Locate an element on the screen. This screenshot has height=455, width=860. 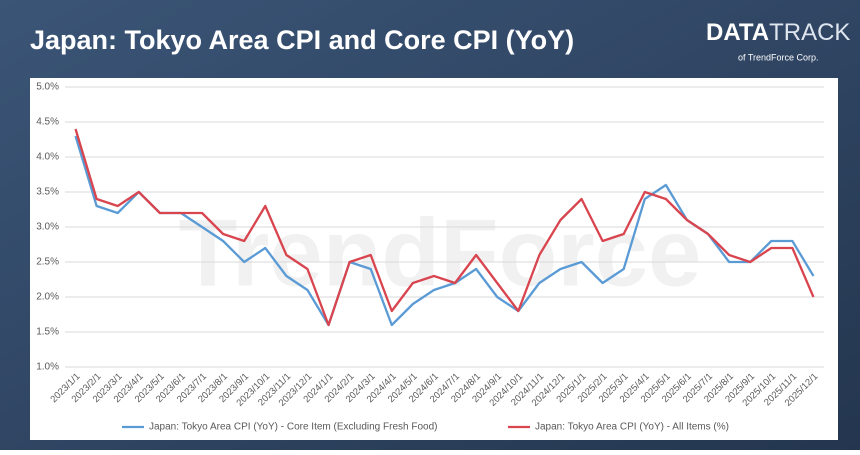
y-tick-label: 1.5% is located at coordinates (47, 332).